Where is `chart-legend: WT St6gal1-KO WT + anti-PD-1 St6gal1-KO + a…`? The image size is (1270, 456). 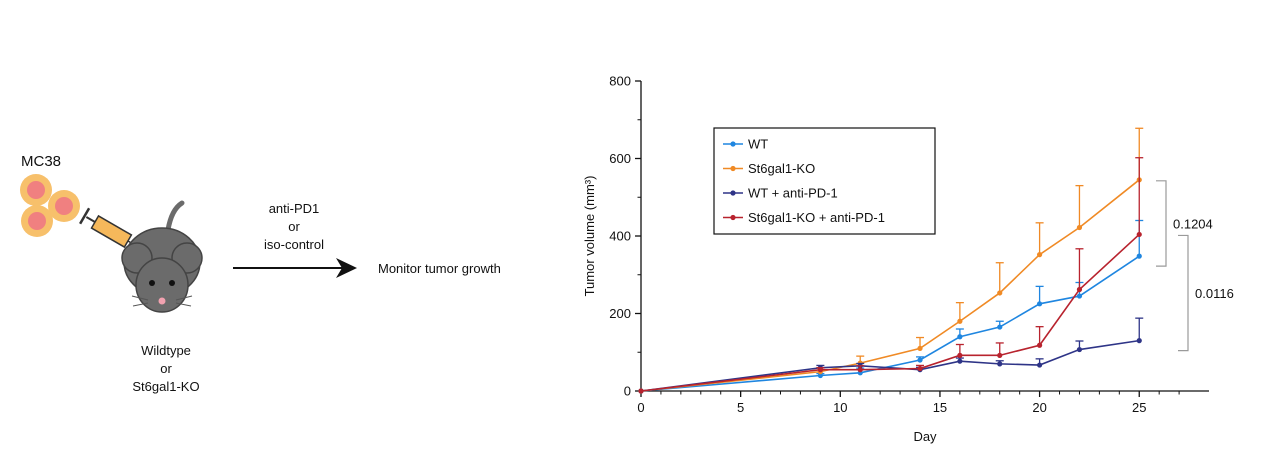 chart-legend: WT St6gal1-KO WT + anti-PD-1 St6gal1-KO + a… is located at coordinates (824, 181).